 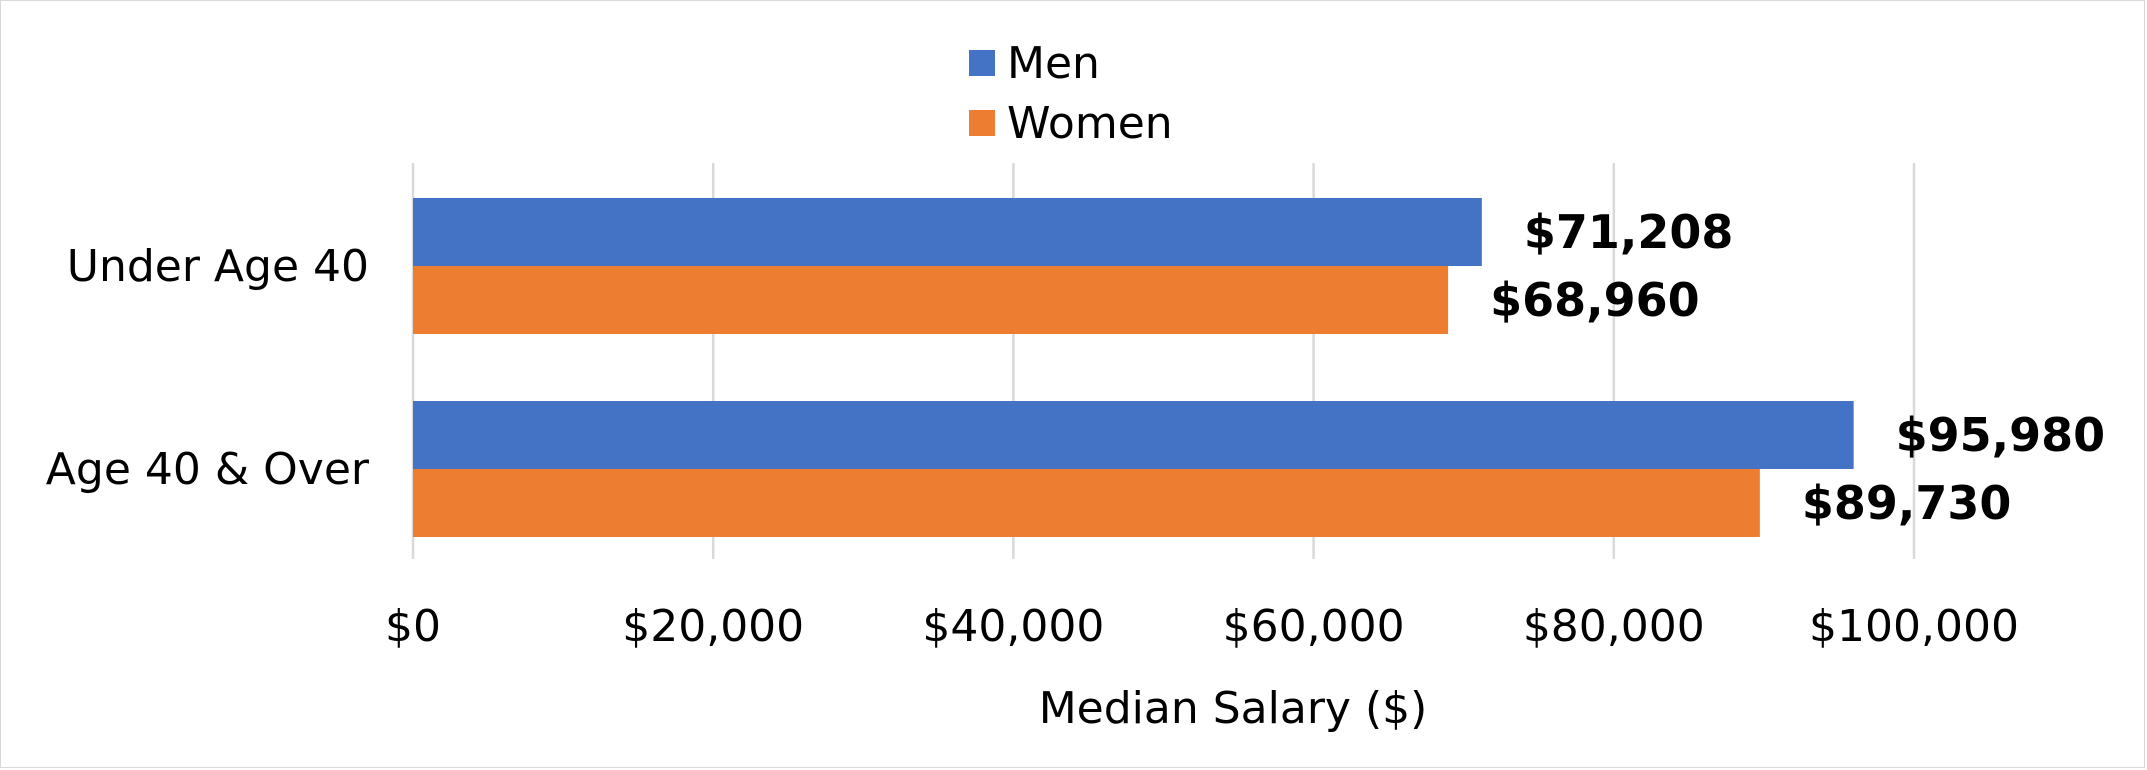 I want to click on data-label-men-1: $95,980, so click(x=2001, y=435).